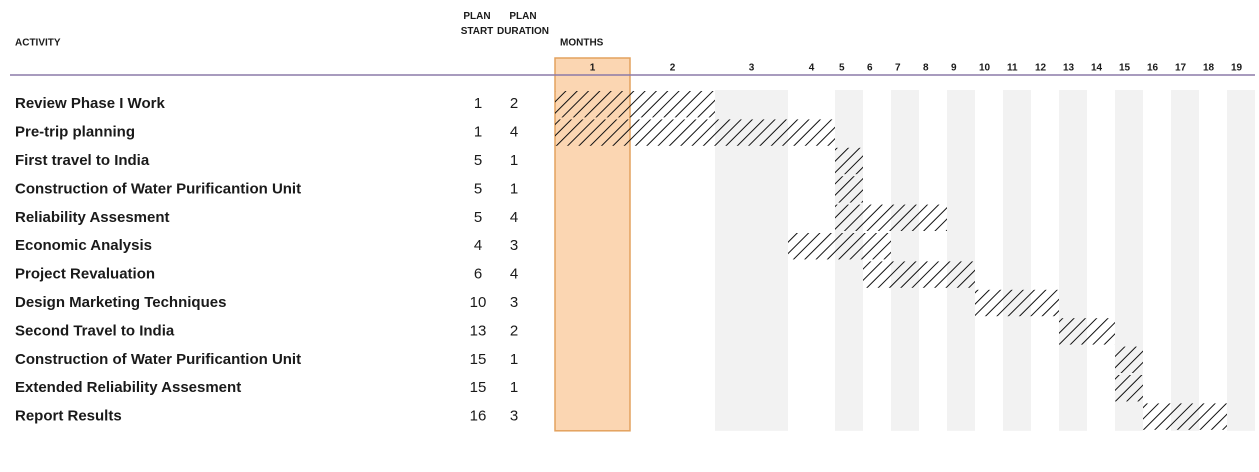 The image size is (1259, 472). Describe the element at coordinates (1153, 68) in the screenshot. I see `month-label: 16` at that location.